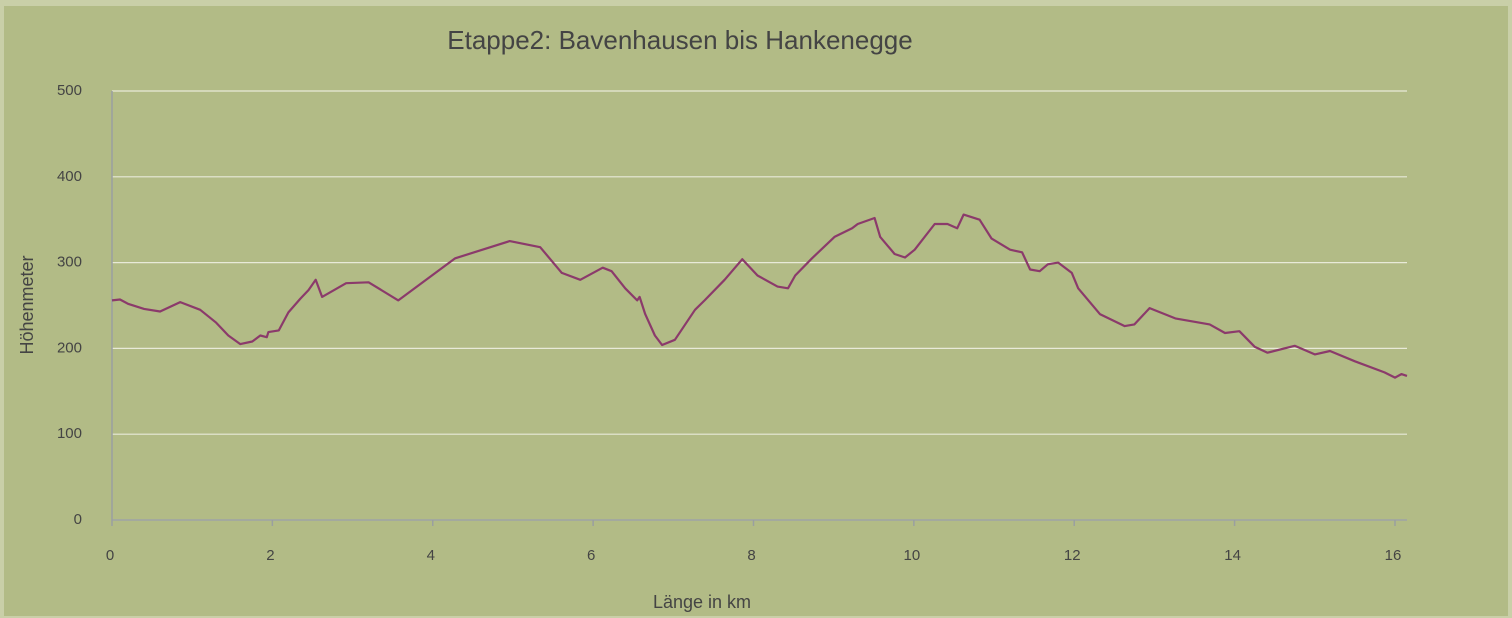  Describe the element at coordinates (679, 40) in the screenshot. I see `chart-title: Etappe2: Bavenhausen bis Hankenegge` at that location.